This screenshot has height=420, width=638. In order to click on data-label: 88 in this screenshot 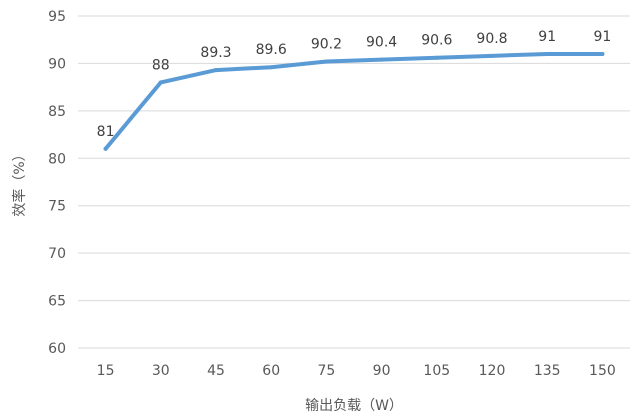, I will do `click(161, 65)`.